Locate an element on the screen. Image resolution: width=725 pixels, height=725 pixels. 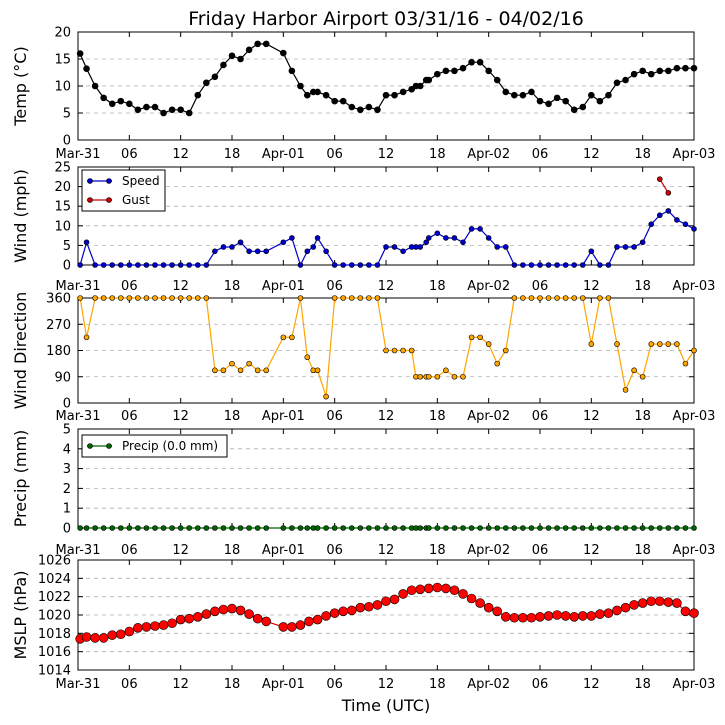
y-tick-label: 20 is located at coordinates (62, 187).